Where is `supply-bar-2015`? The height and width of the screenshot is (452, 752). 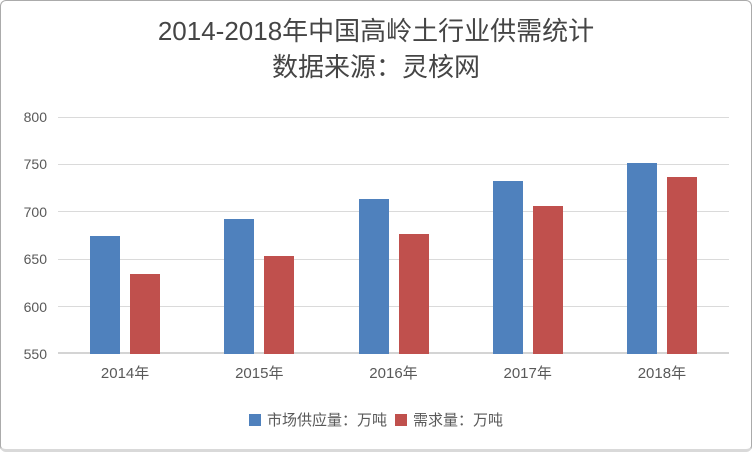 supply-bar-2015 is located at coordinates (239, 286).